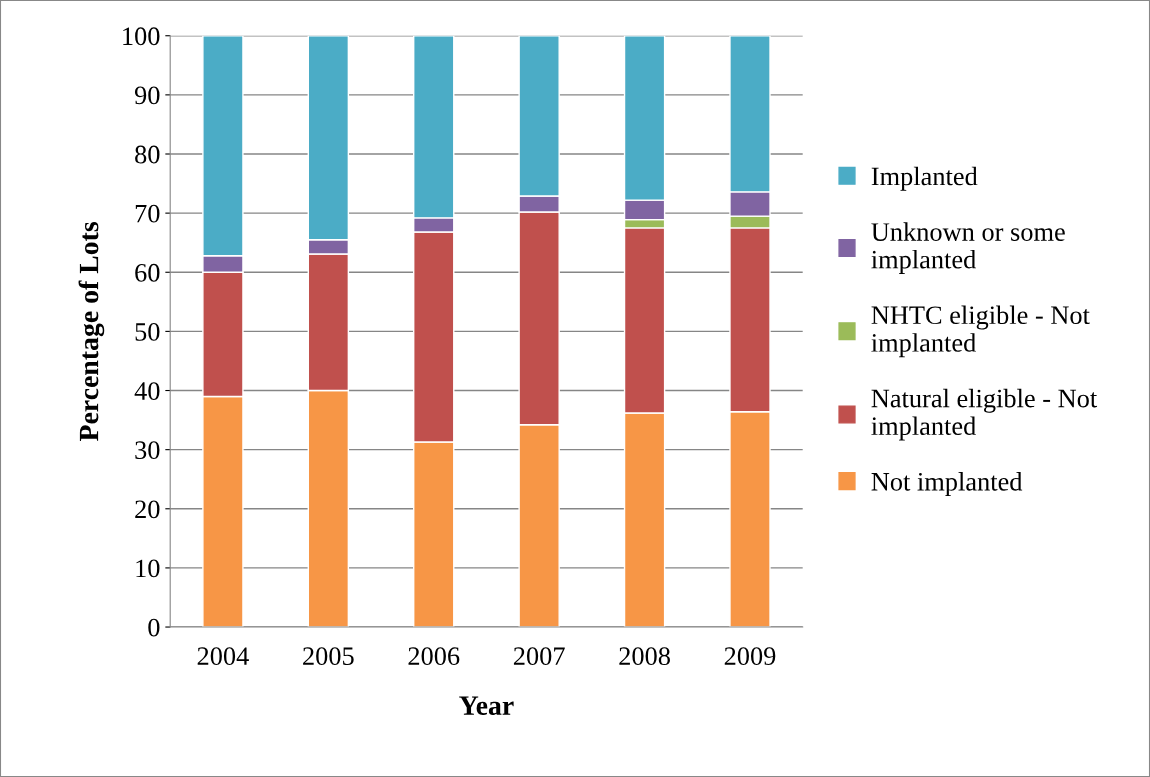 The image size is (1150, 777). Describe the element at coordinates (750, 656) in the screenshot. I see `x-tick-label: 2009` at that location.